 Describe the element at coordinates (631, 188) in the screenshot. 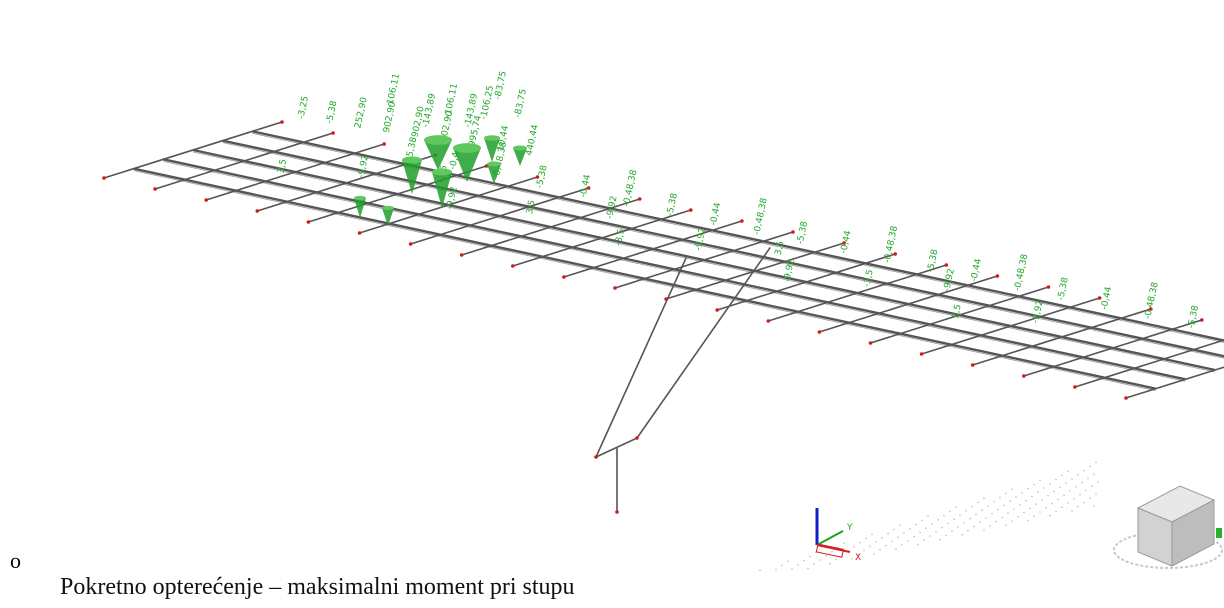

I see `row-value-label: -0,48,38` at that location.